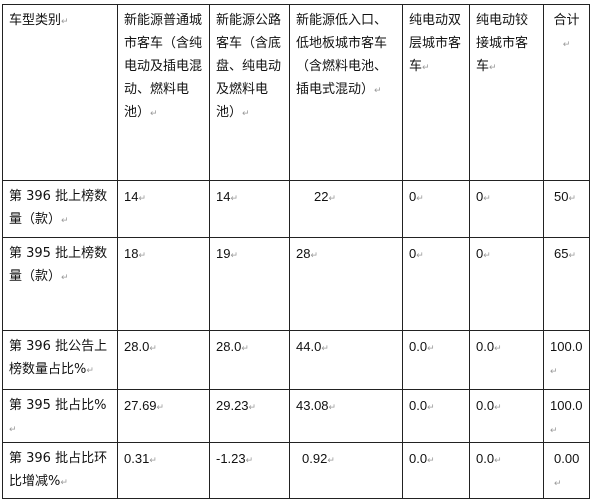 The image size is (600, 500). I want to click on header-cell: 车型类别↵, so click(60, 92).